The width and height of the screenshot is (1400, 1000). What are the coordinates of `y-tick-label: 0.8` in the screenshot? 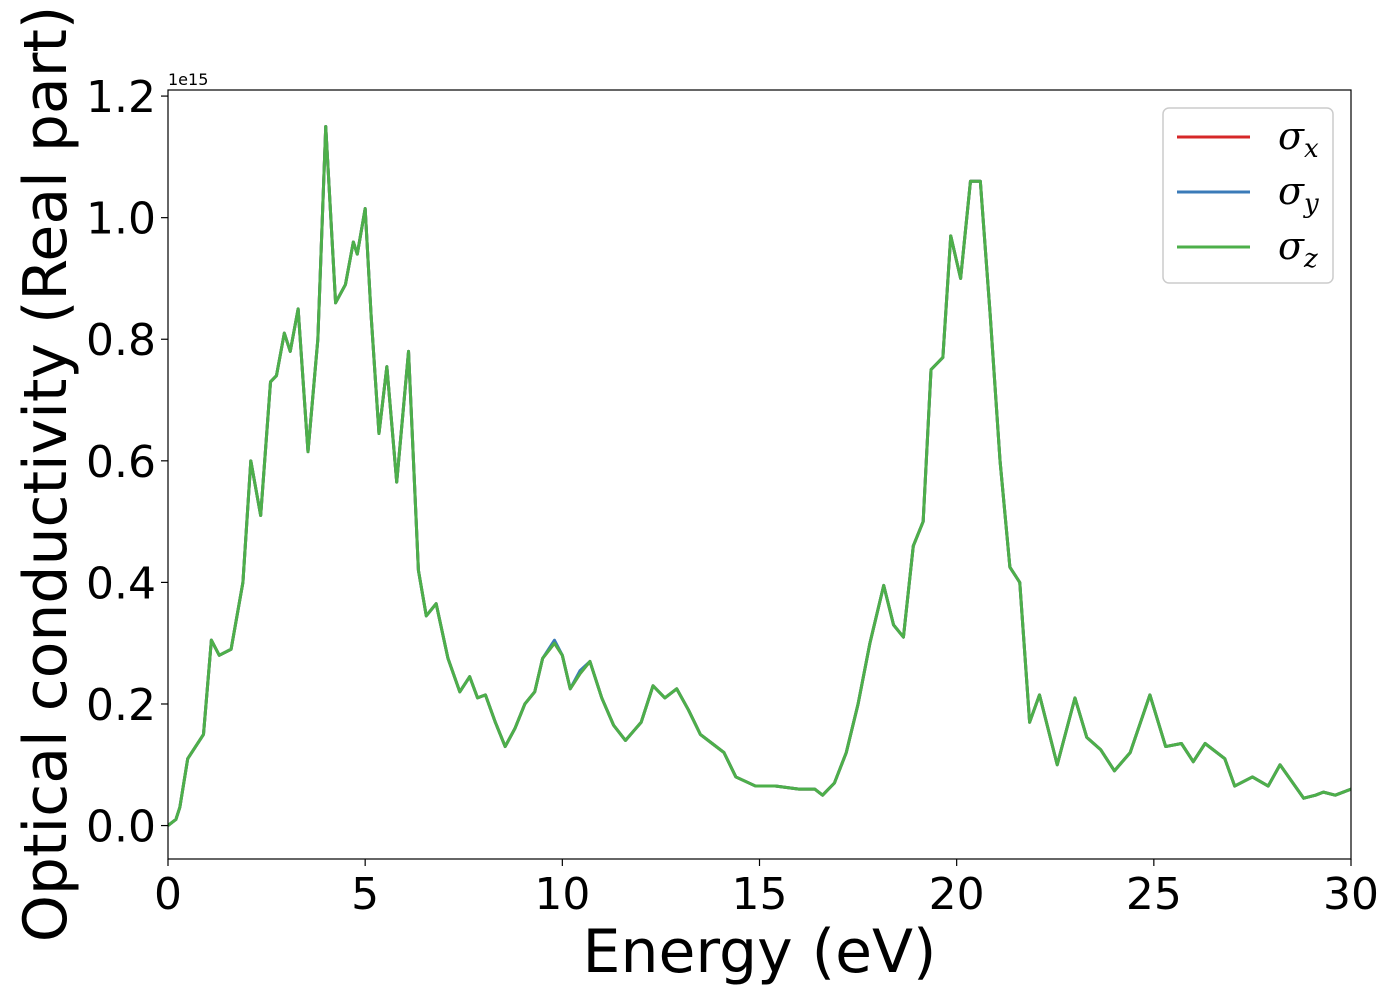 It's located at (121, 340).